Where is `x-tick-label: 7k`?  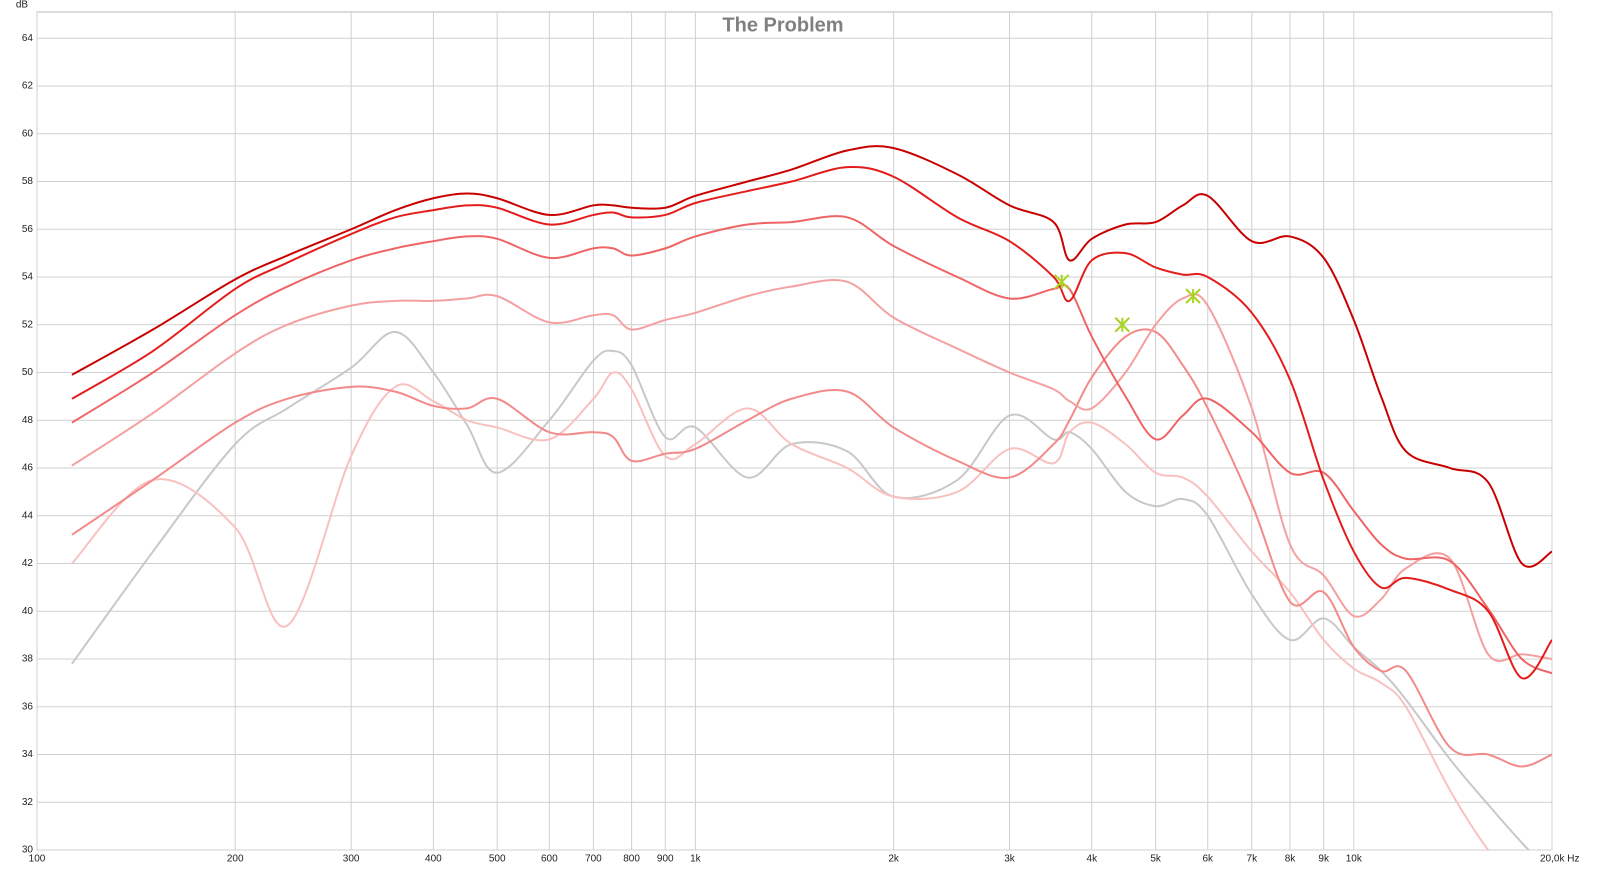 x-tick-label: 7k is located at coordinates (1253, 859).